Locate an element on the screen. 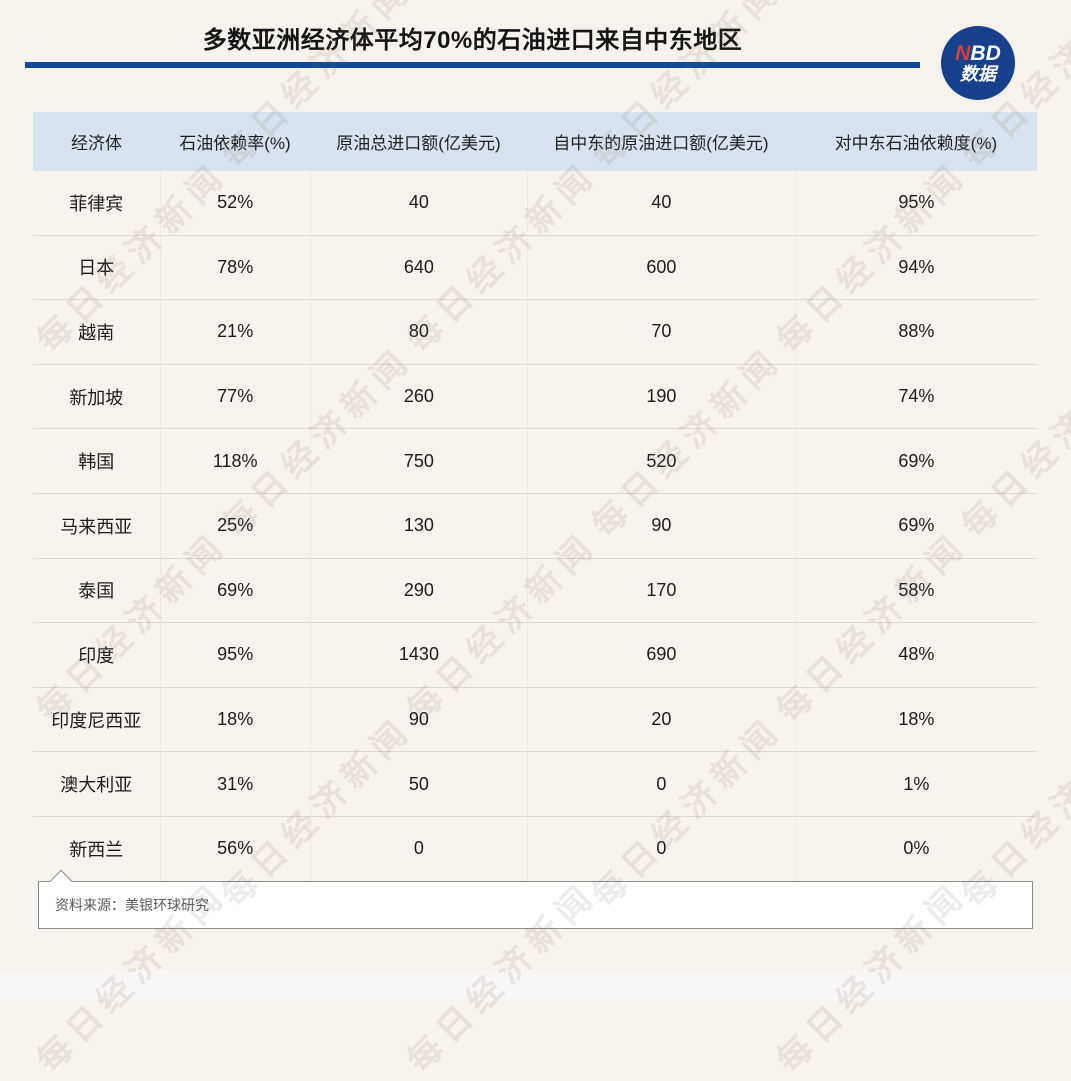  cell-middle-east-dependency: 95% is located at coordinates (916, 202).